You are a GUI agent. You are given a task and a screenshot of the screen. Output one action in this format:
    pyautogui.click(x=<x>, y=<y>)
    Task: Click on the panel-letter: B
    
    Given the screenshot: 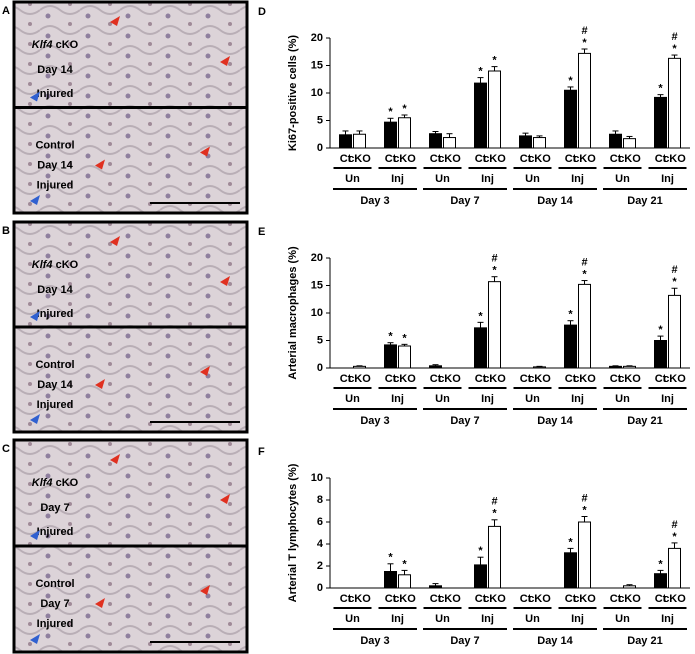 What is the action you would take?
    pyautogui.click(x=6, y=231)
    